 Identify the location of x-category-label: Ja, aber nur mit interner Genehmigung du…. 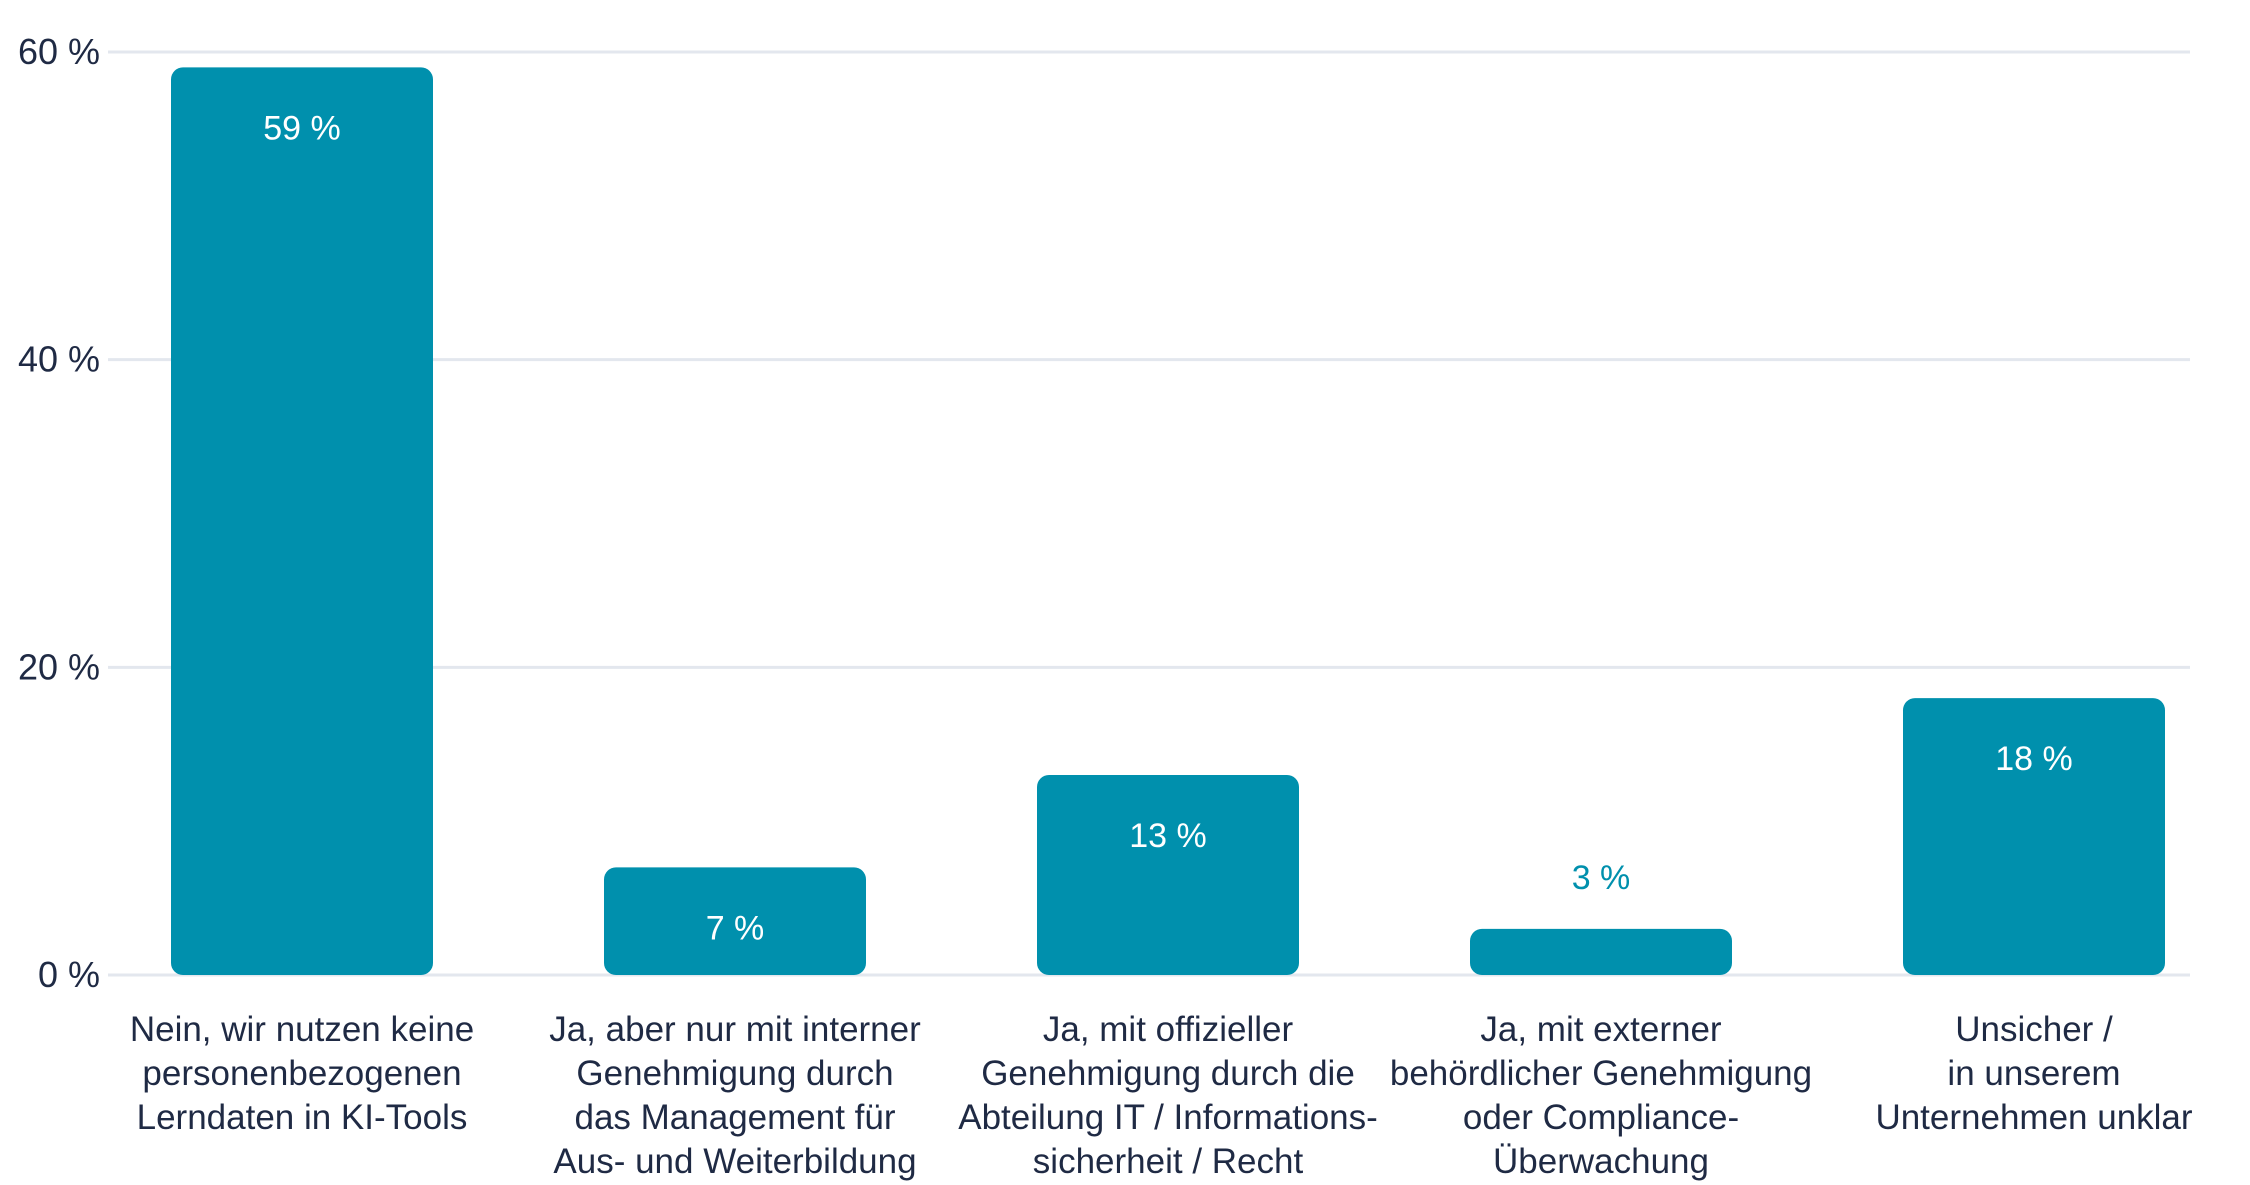
(735, 1095).